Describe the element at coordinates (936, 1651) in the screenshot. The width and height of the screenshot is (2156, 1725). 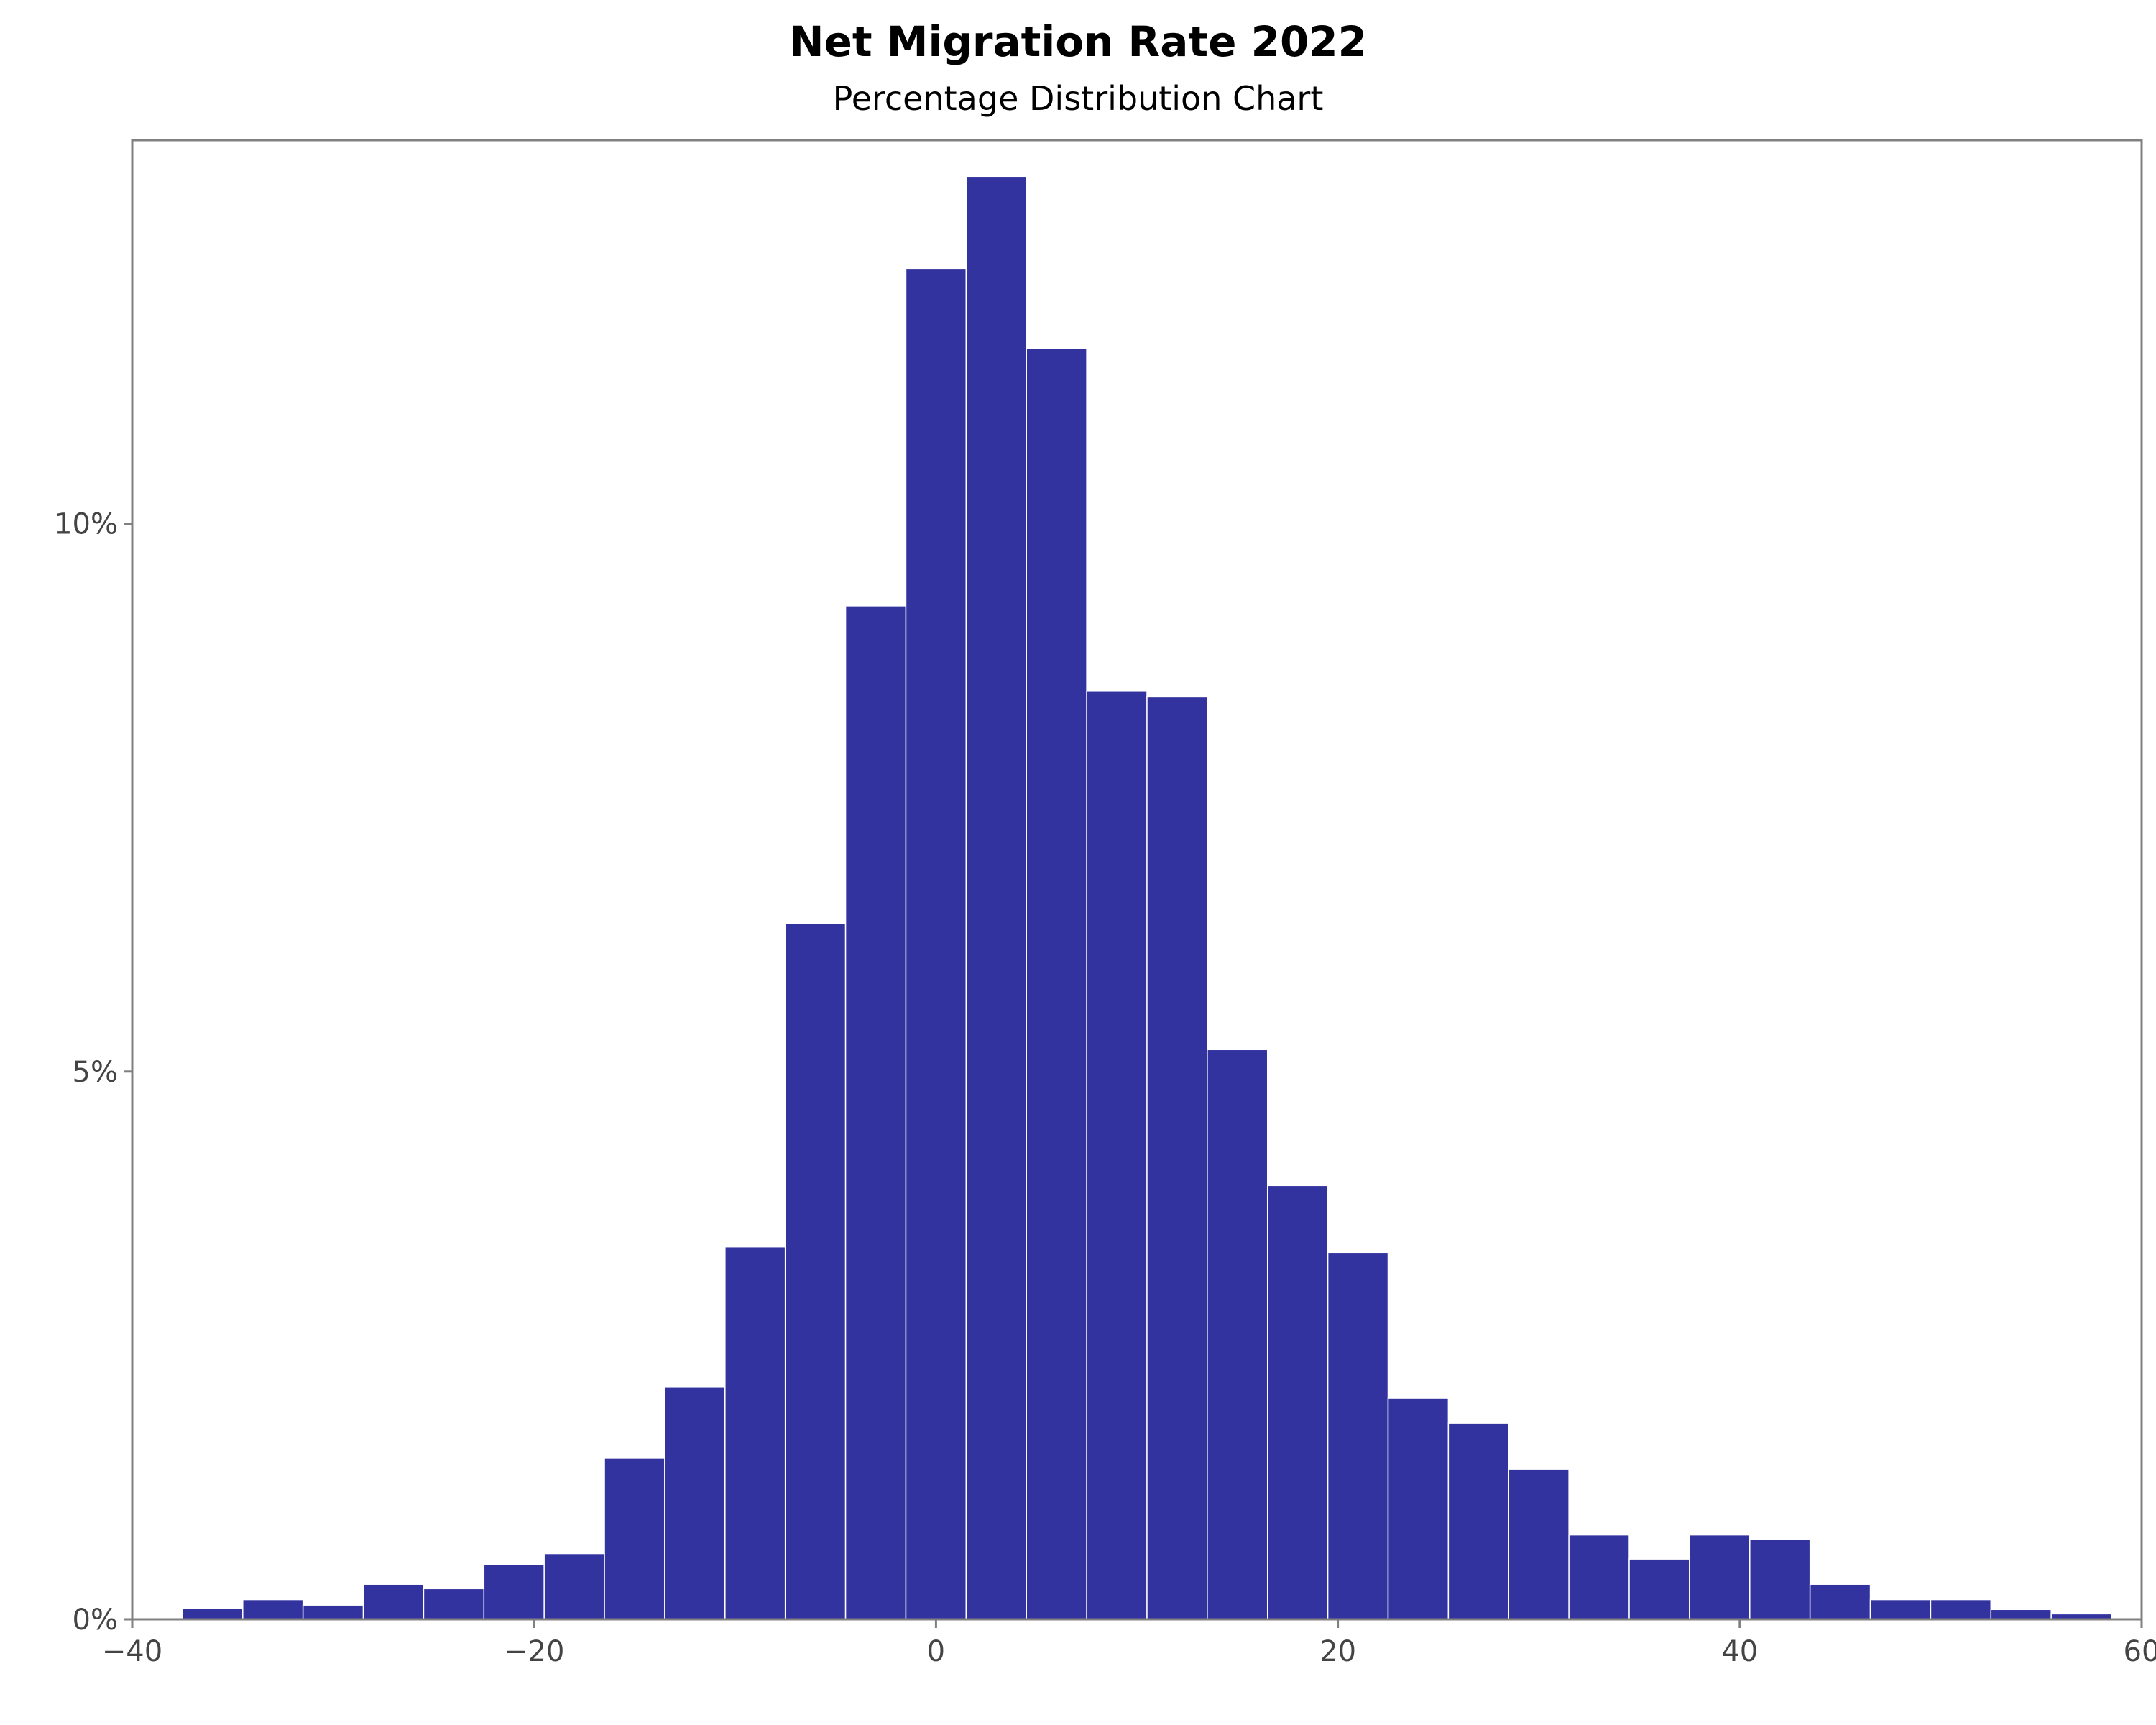
I see `x-tick-label-2: 0` at that location.